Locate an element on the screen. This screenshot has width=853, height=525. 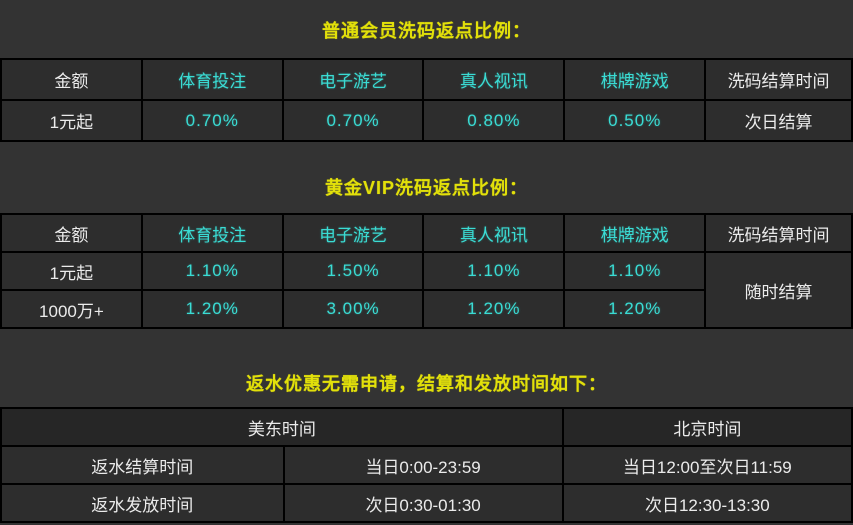
rebate-settle-label-cell: 返水结算时间 is located at coordinates (142, 465).